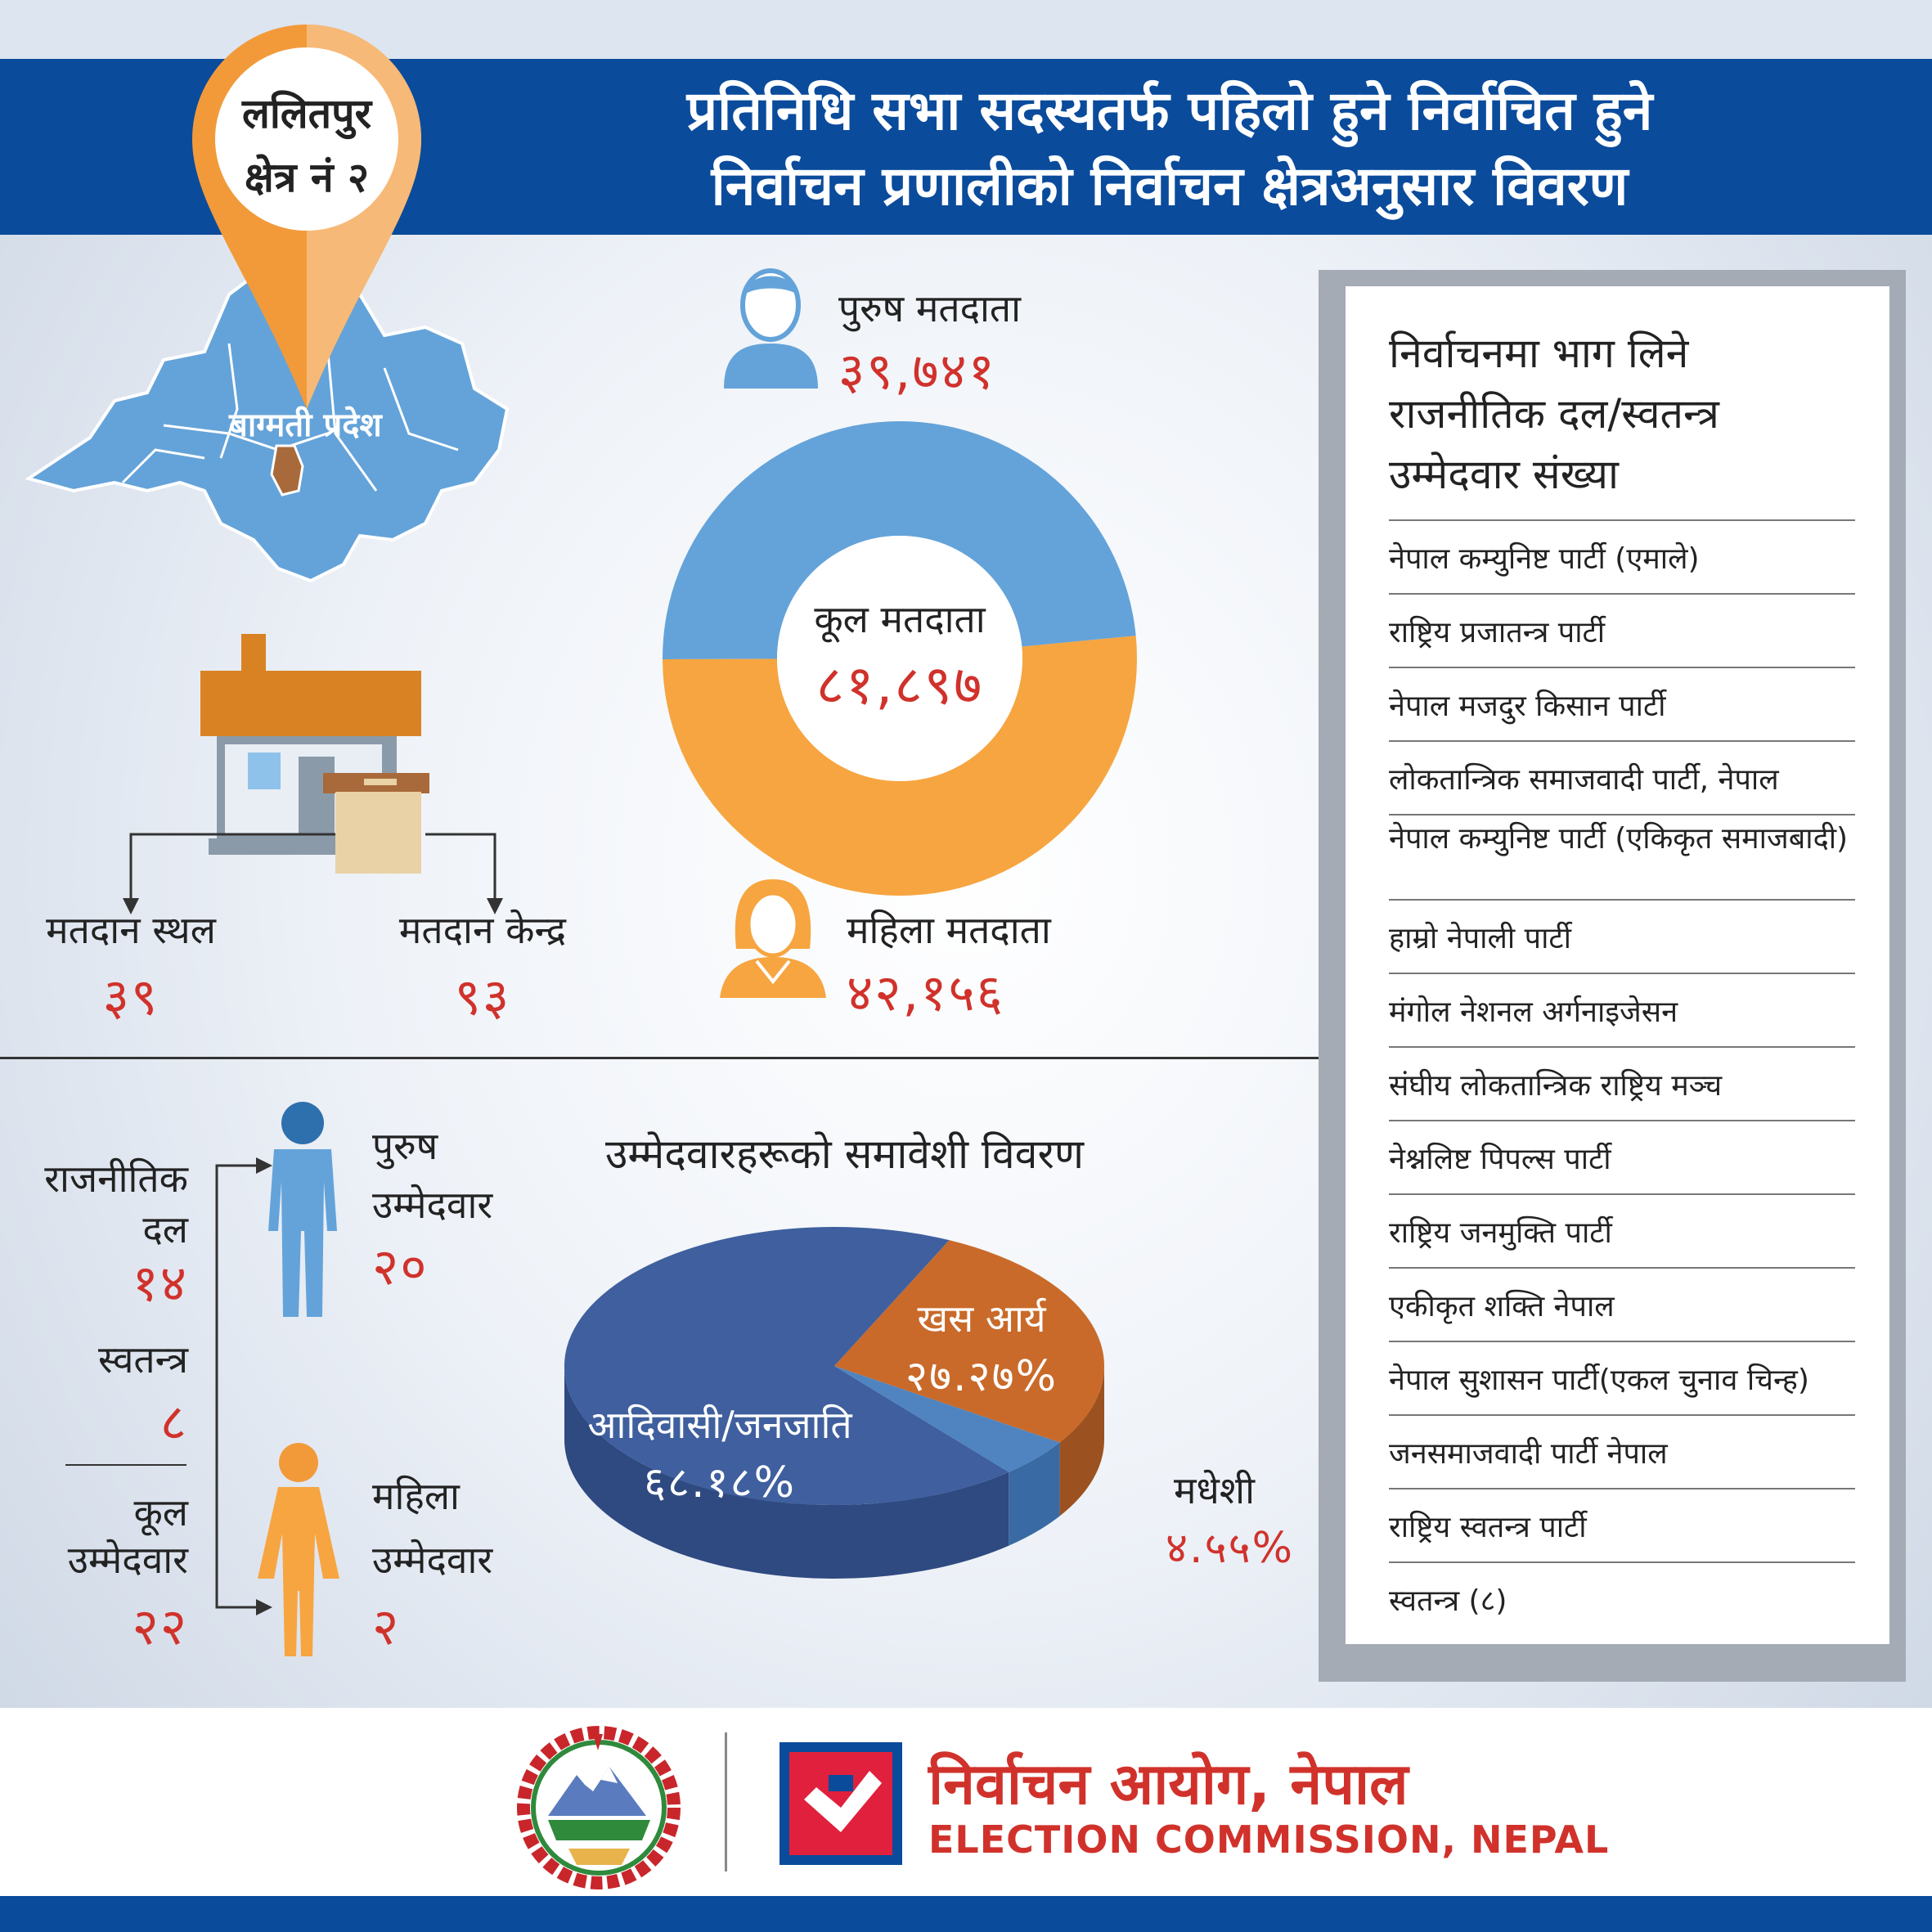 This screenshot has height=1932, width=1932. What do you see at coordinates (160, 1627) in the screenshot?
I see `total-candidate-count: २२` at bounding box center [160, 1627].